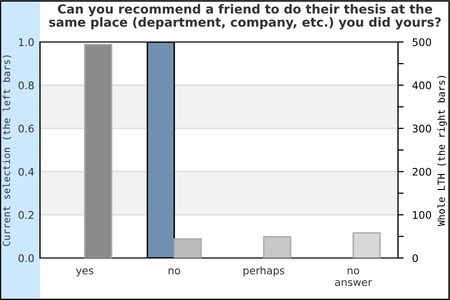 The width and height of the screenshot is (450, 300). Describe the element at coordinates (422, 128) in the screenshot. I see `y2-tick-label: 300` at that location.